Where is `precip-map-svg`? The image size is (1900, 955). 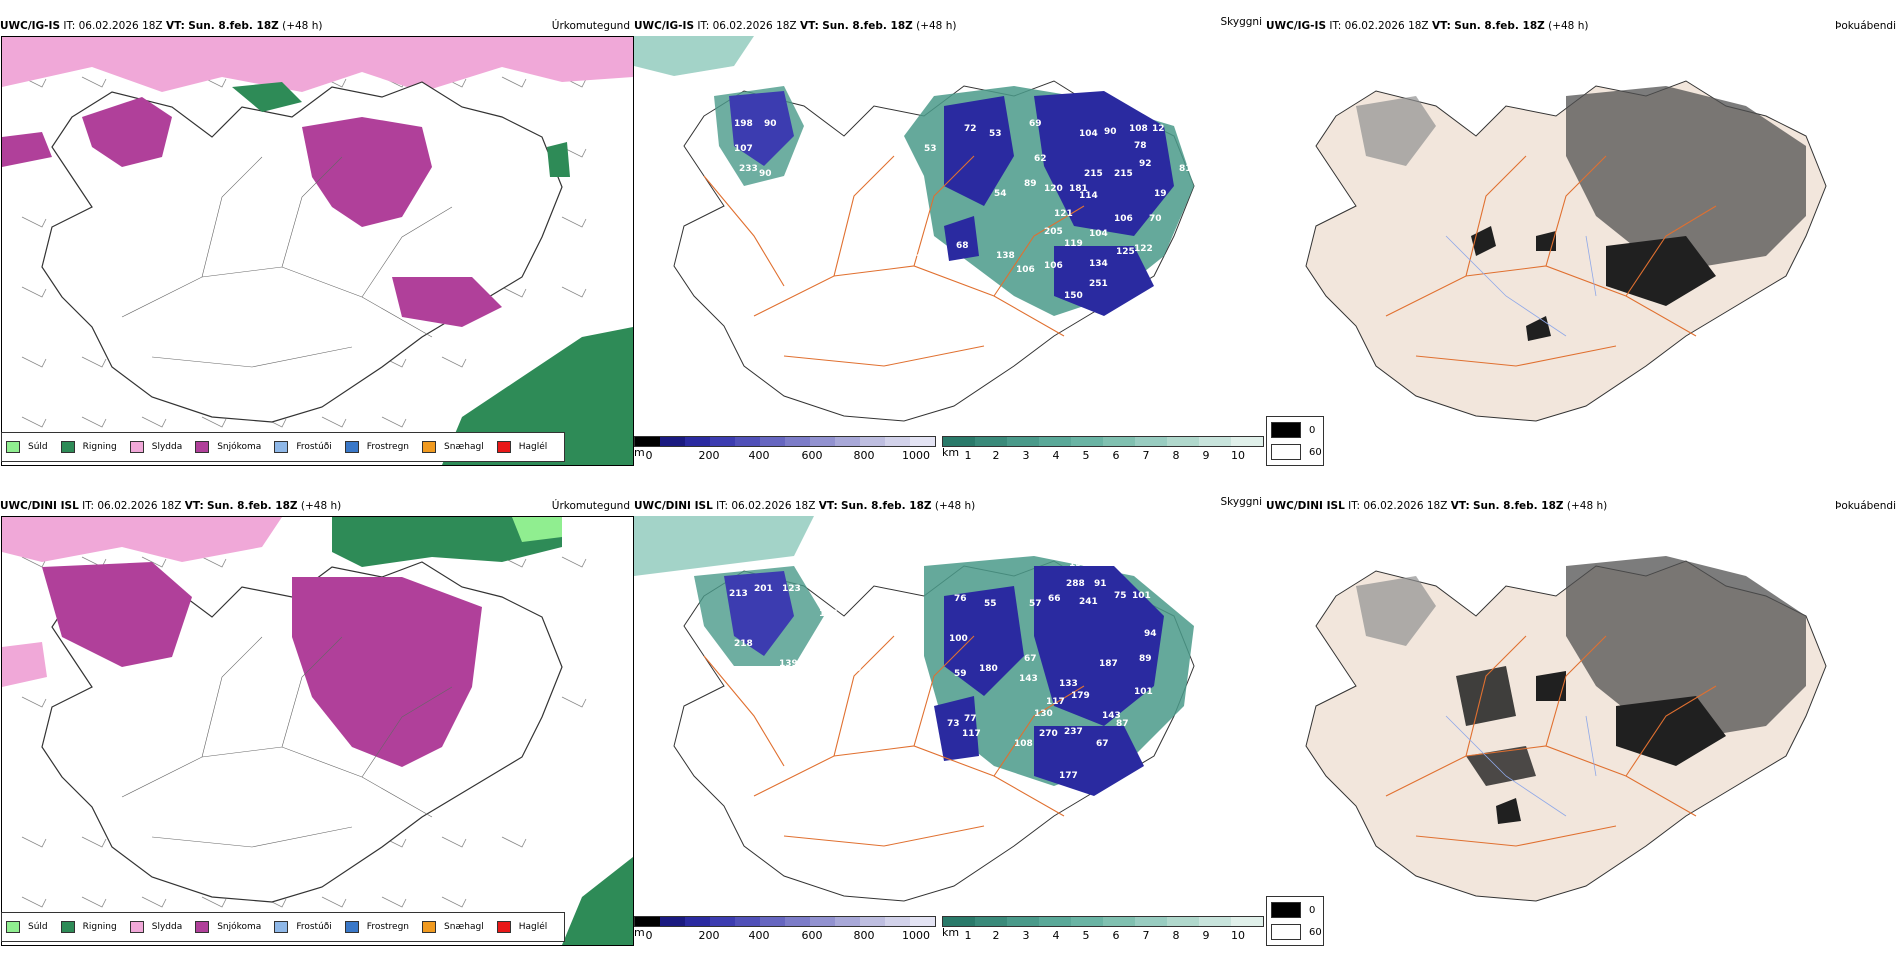 precip-map-svg is located at coordinates (317, 251).